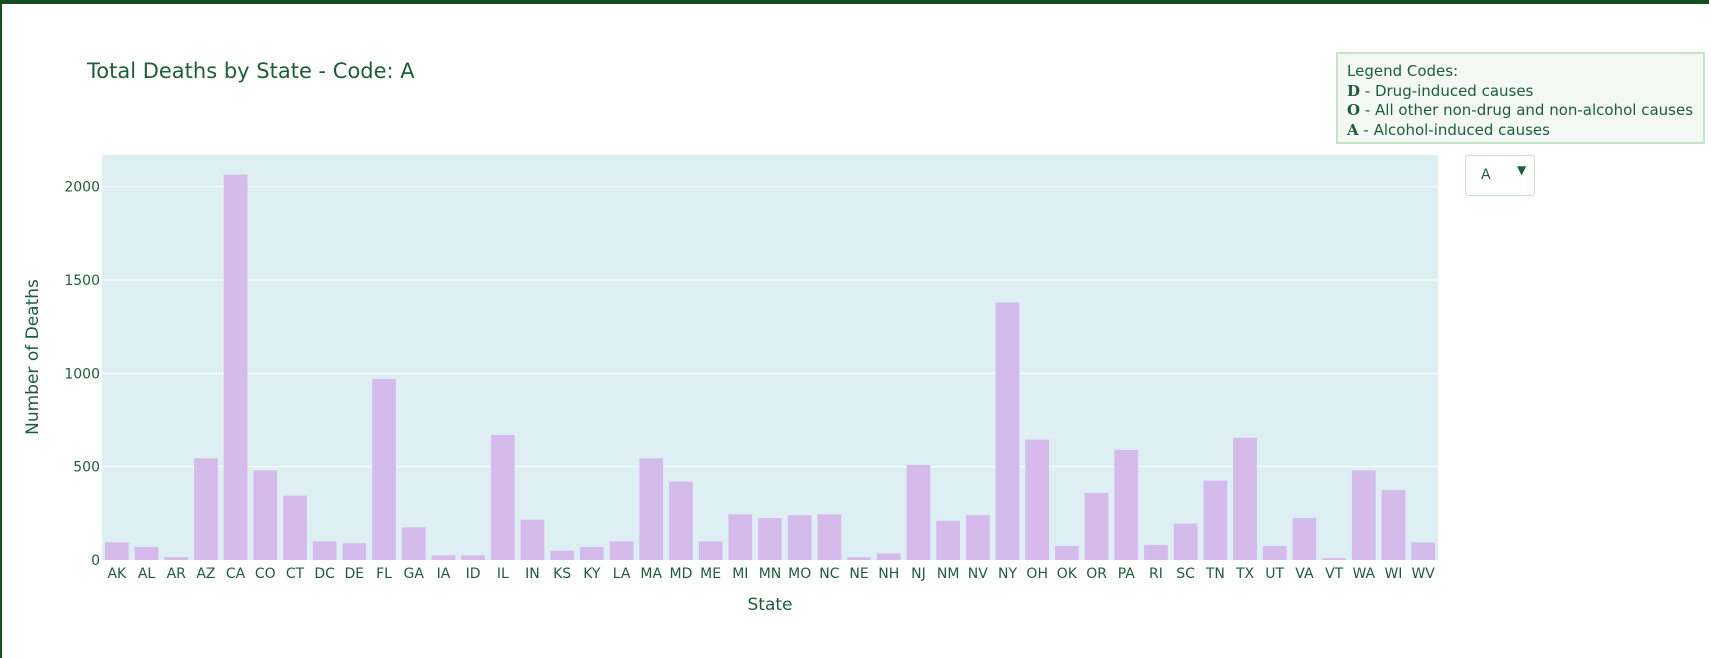 The image size is (1711, 658). I want to click on x-tick-label: WI, so click(1393, 574).